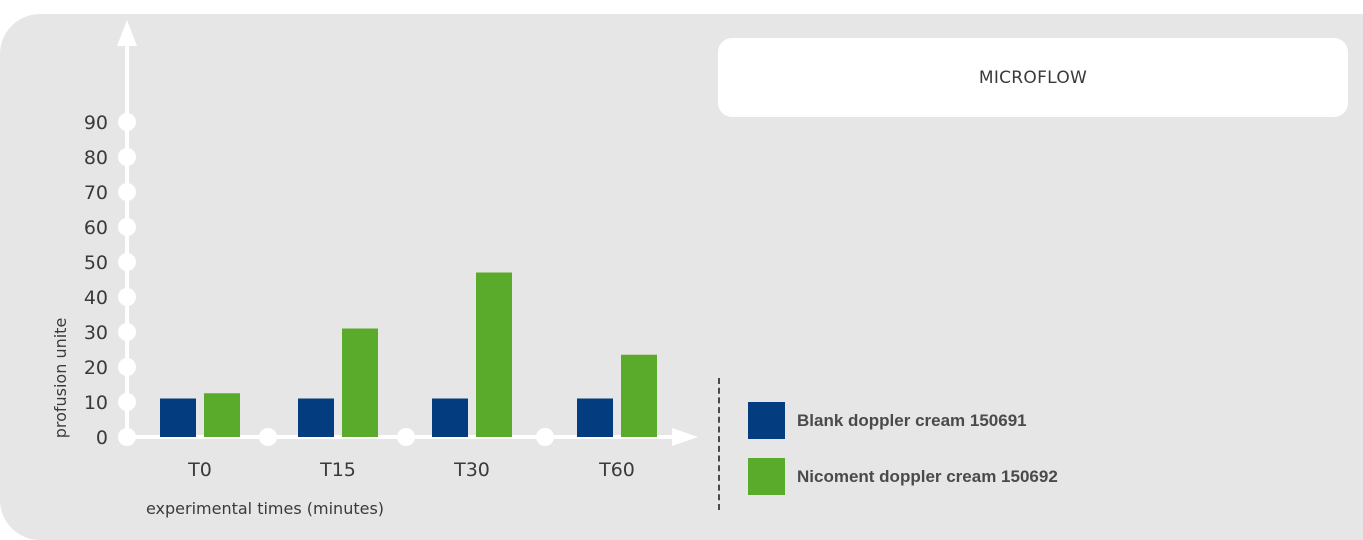 The width and height of the screenshot is (1363, 540). Describe the element at coordinates (494, 354) in the screenshot. I see `bar-nicoment-t30` at that location.